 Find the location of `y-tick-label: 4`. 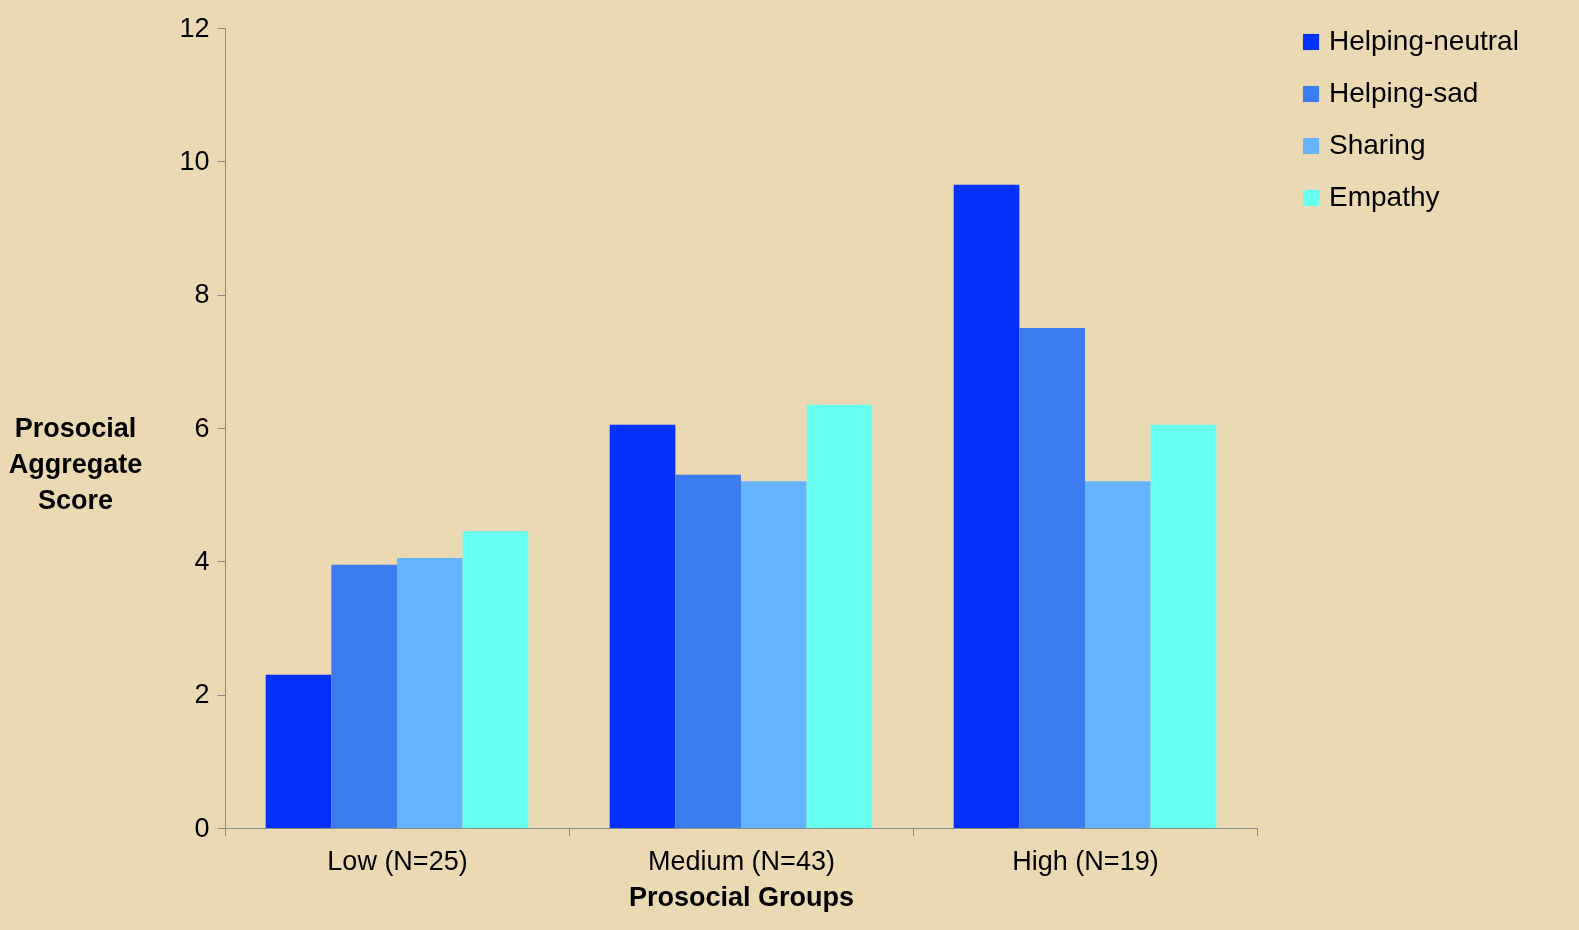

y-tick-label: 4 is located at coordinates (202, 560).